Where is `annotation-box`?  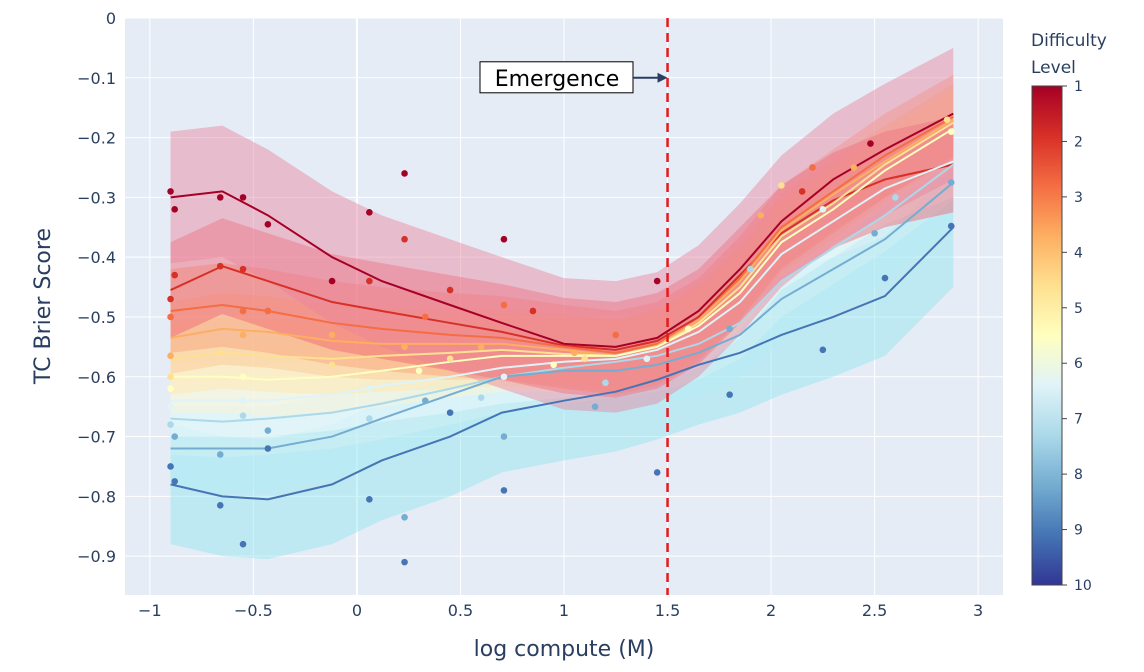 annotation-box is located at coordinates (556, 77).